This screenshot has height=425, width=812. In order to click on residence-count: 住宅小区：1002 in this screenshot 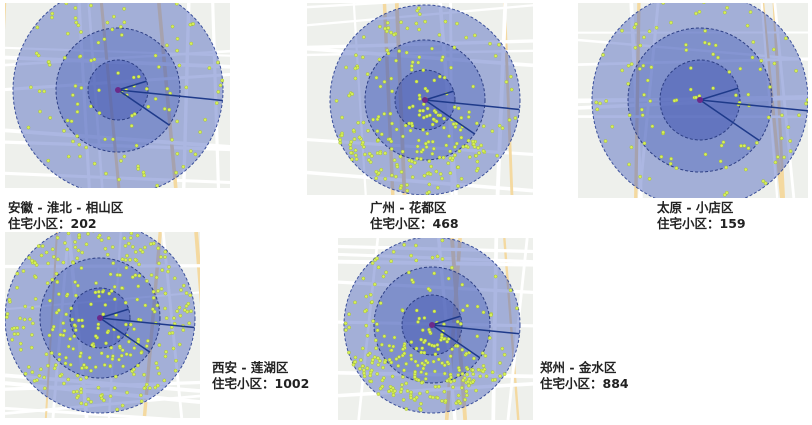, I will do `click(260, 383)`.